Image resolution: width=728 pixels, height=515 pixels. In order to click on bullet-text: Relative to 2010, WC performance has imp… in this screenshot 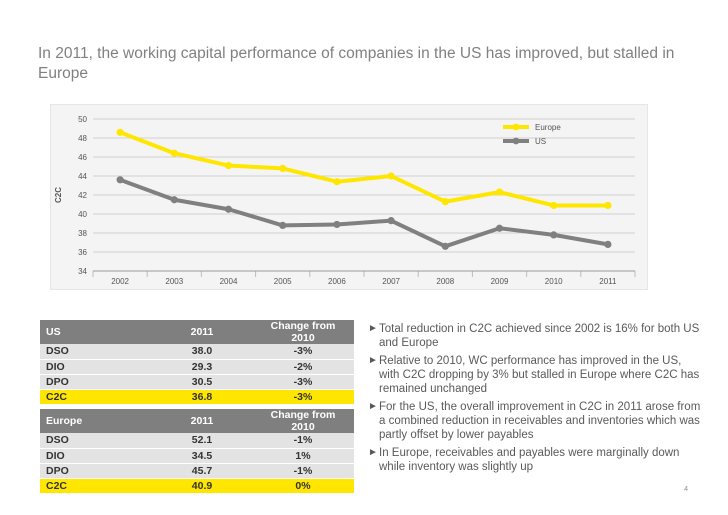, I will do `click(539, 375)`.